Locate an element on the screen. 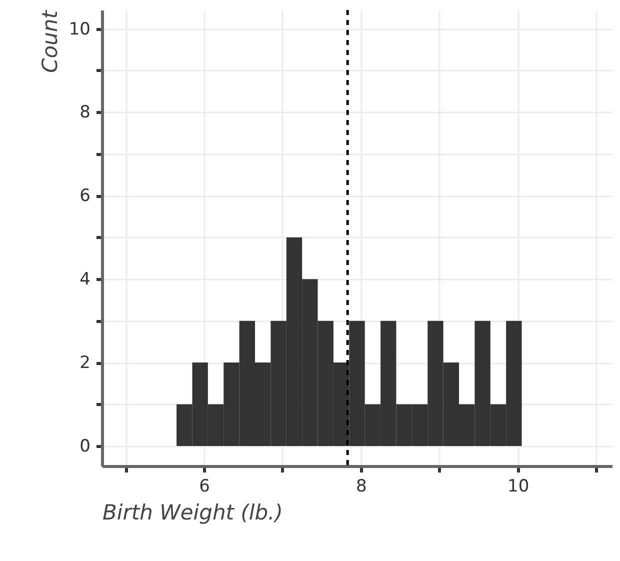 The width and height of the screenshot is (620, 561). y-tick-label: 0 is located at coordinates (85, 446).